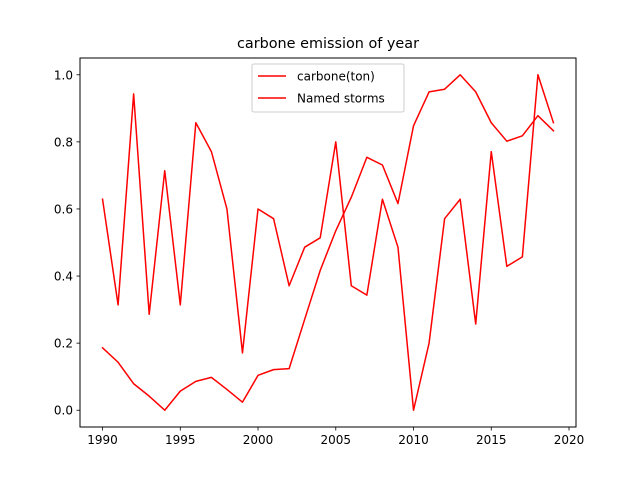 Image resolution: width=640 pixels, height=480 pixels. What do you see at coordinates (258, 440) in the screenshot?
I see `x-tick-label: 2000` at bounding box center [258, 440].